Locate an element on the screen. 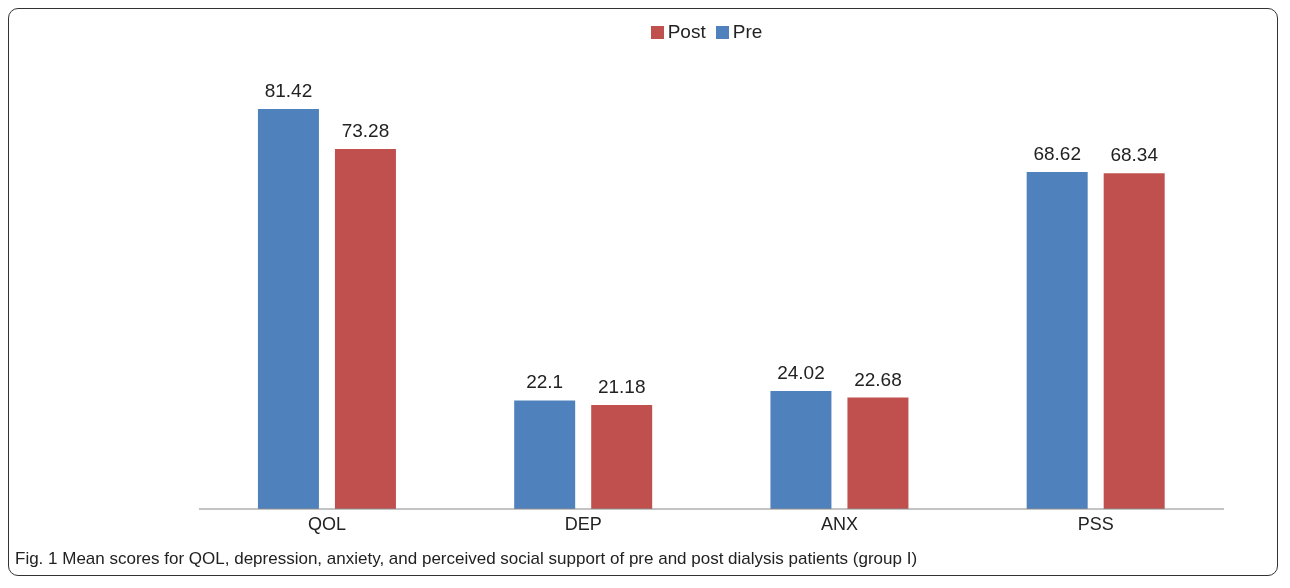 This screenshot has height=588, width=1290. data-label: 68.62 is located at coordinates (1057, 153).